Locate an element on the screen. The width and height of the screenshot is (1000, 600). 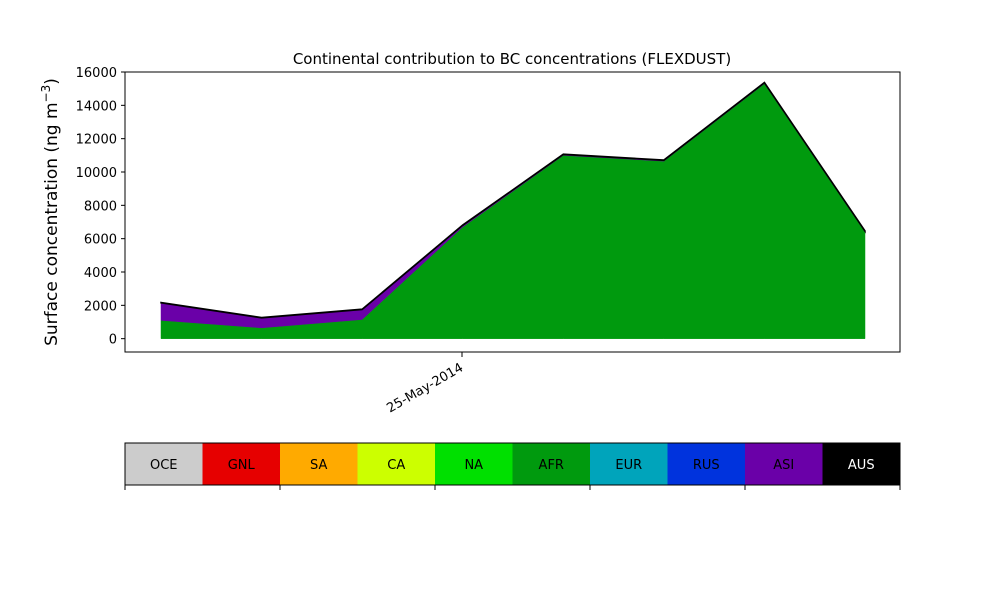
y-axis-label-close: ) is located at coordinates (52, 81).